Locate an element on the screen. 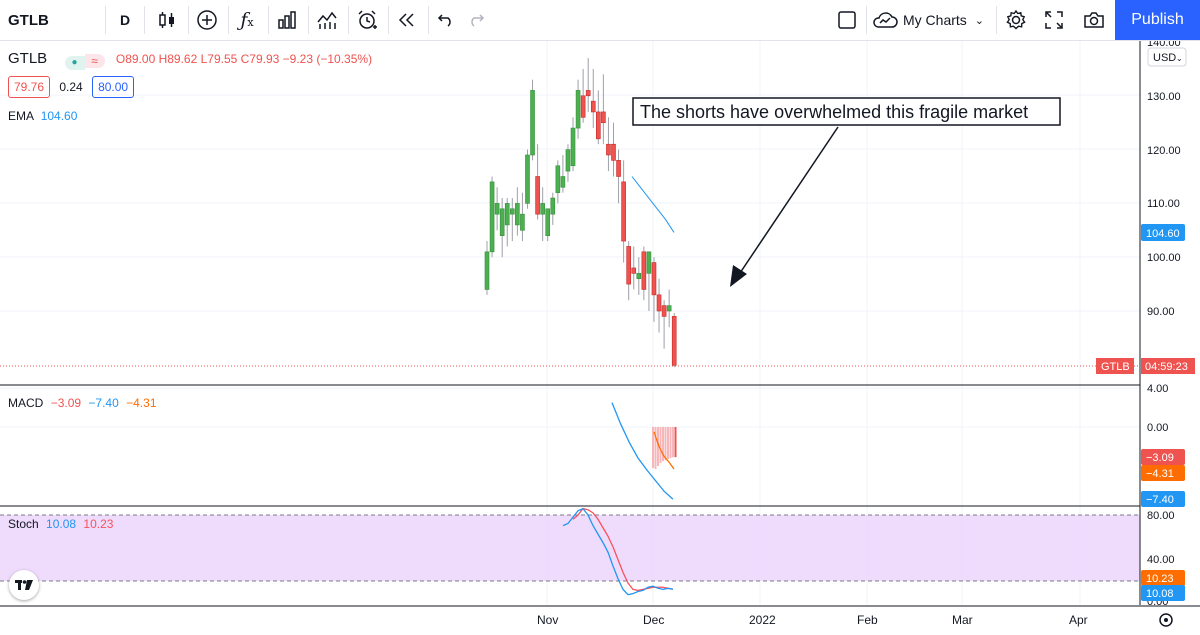 The width and height of the screenshot is (1200, 635). undo-button is located at coordinates (446, 20).